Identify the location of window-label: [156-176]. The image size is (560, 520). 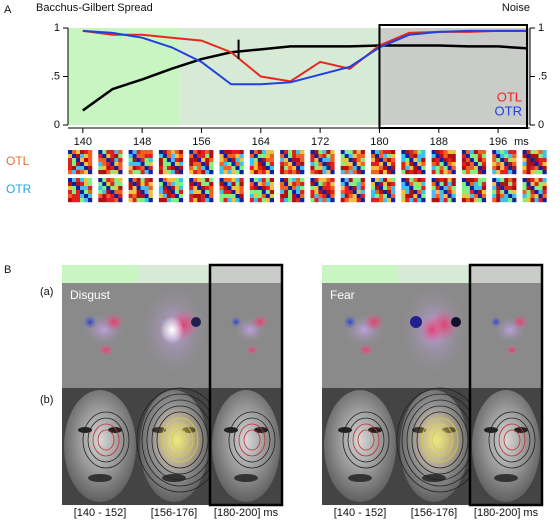
(174, 513).